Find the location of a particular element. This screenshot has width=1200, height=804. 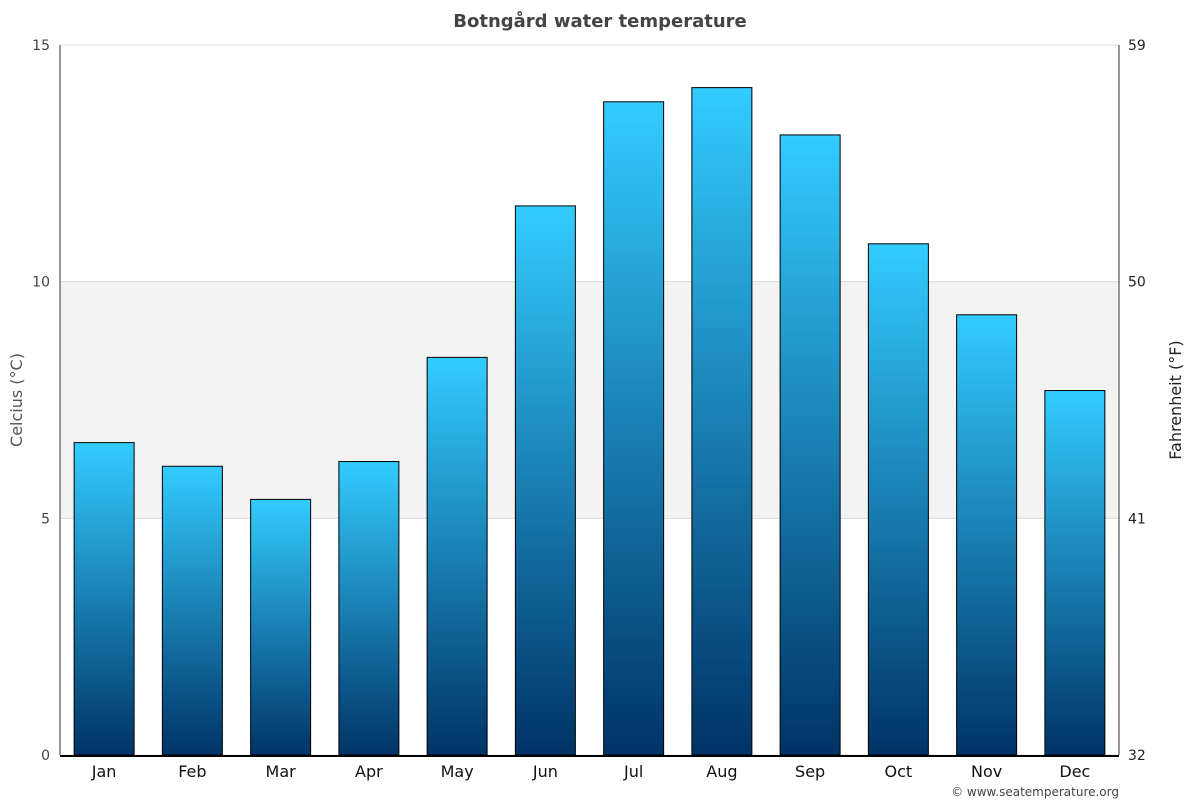

x-tick-label: Dec is located at coordinates (1074, 771).